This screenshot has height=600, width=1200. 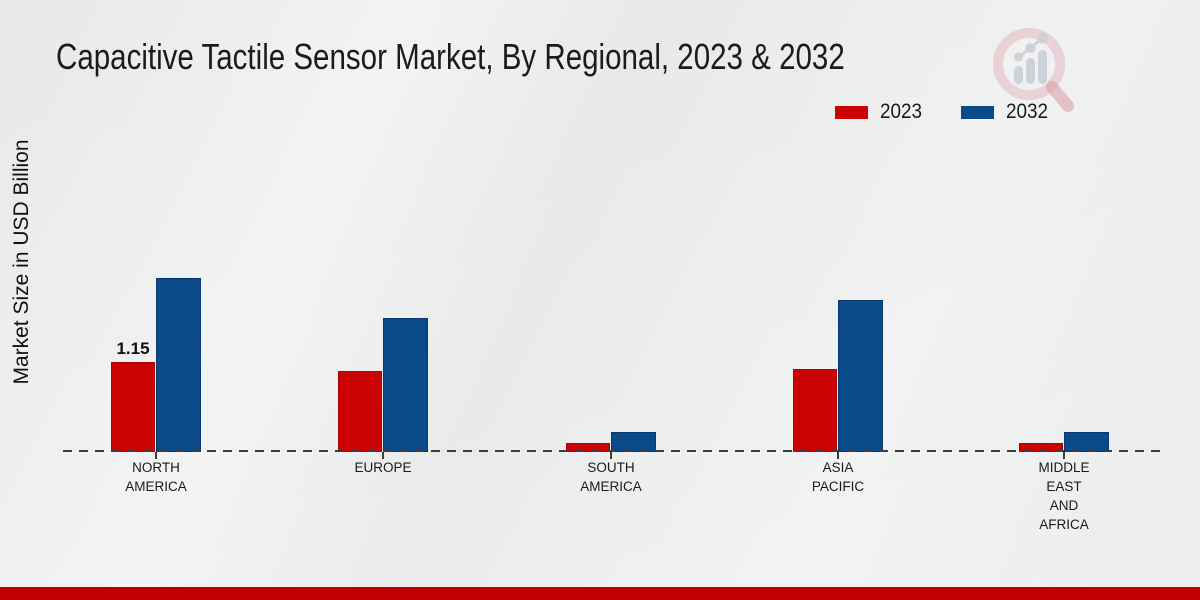 I want to click on bar-2023-asia-pacific, so click(x=815, y=410).